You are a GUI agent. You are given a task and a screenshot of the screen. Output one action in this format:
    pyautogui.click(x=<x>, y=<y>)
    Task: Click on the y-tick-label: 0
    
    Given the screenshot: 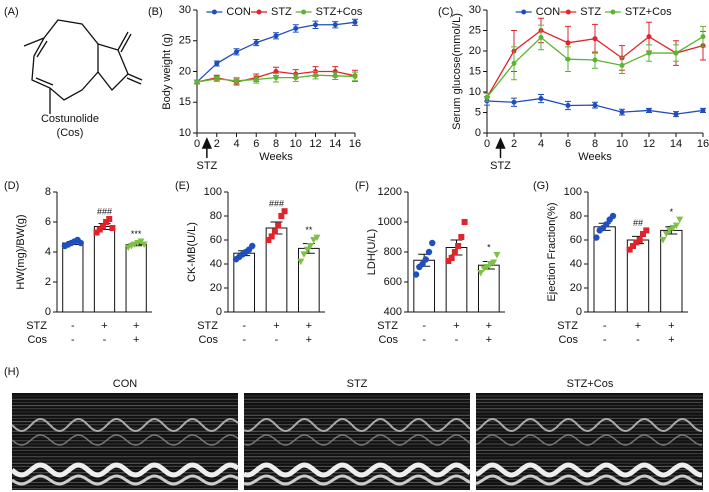 What is the action you would take?
    pyautogui.click(x=478, y=133)
    